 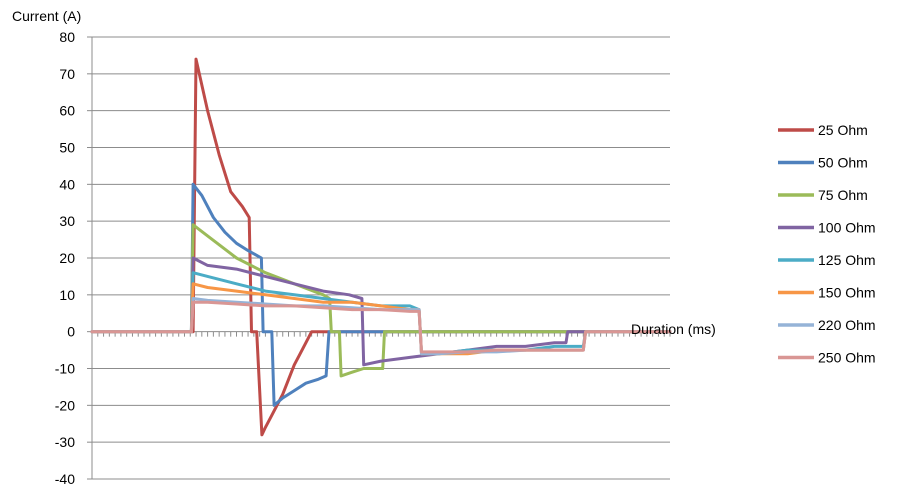 What do you see at coordinates (843, 195) in the screenshot?
I see `legend-label: 75 Ohm` at bounding box center [843, 195].